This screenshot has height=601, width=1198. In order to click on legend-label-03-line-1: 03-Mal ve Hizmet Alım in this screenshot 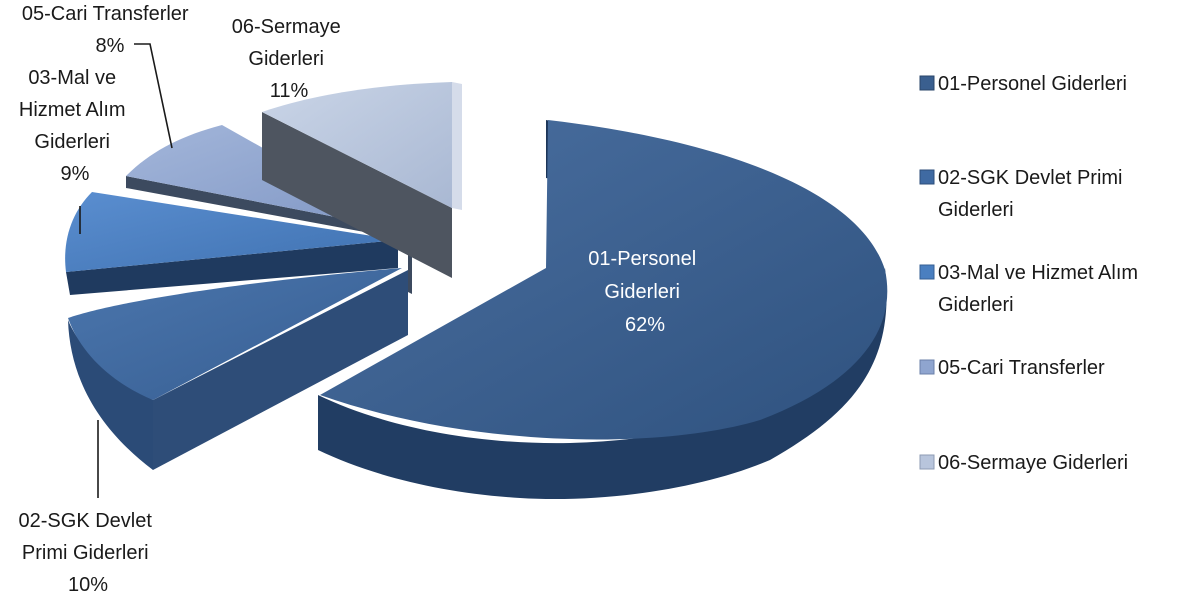, I will do `click(1038, 273)`.